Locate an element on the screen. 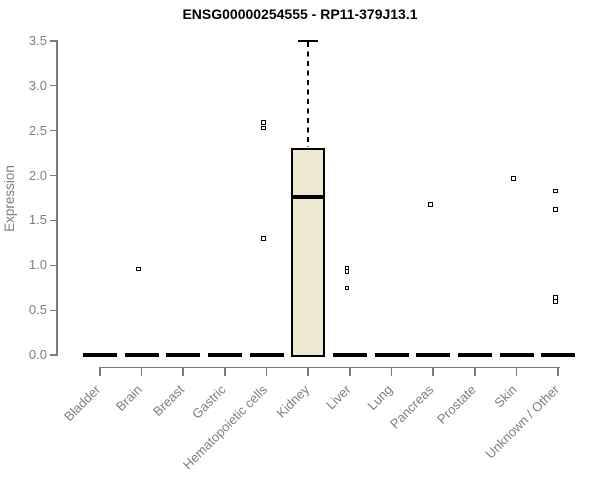 This screenshot has width=600, height=500. x-category-label-text: Prostate is located at coordinates (456, 404).